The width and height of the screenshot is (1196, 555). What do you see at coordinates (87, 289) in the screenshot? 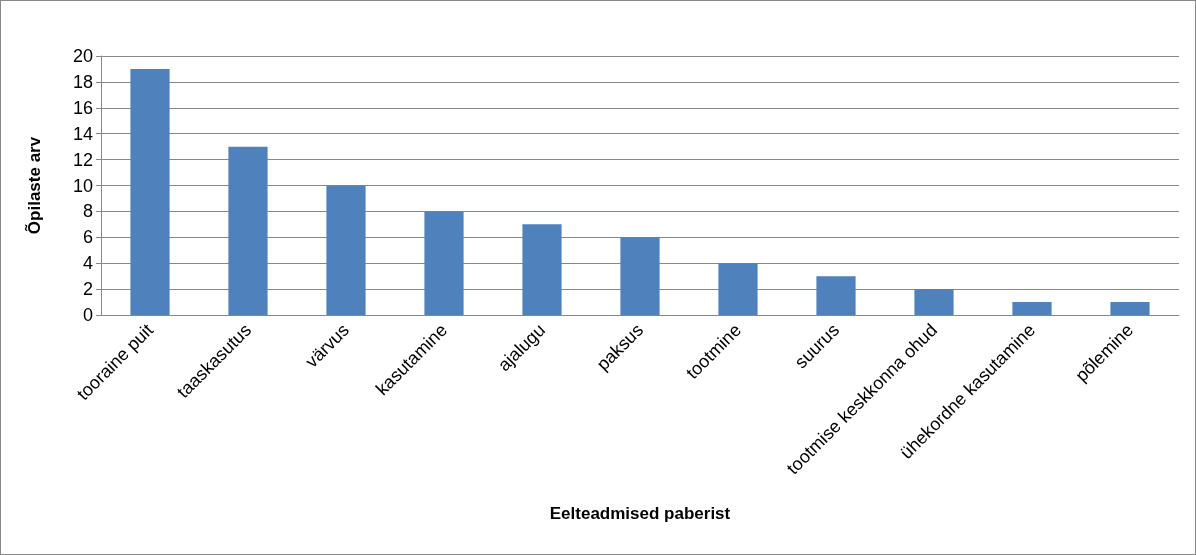
I see `y-tick-label: 2` at bounding box center [87, 289].